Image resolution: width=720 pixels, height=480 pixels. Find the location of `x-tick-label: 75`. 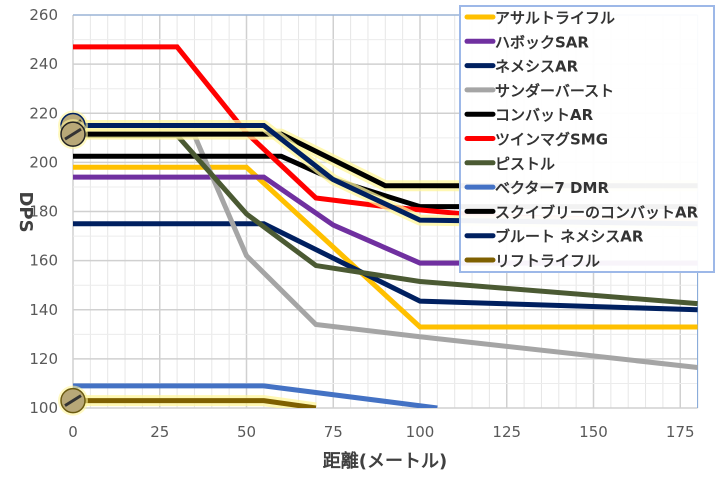

x-tick-label: 75 is located at coordinates (333, 432).